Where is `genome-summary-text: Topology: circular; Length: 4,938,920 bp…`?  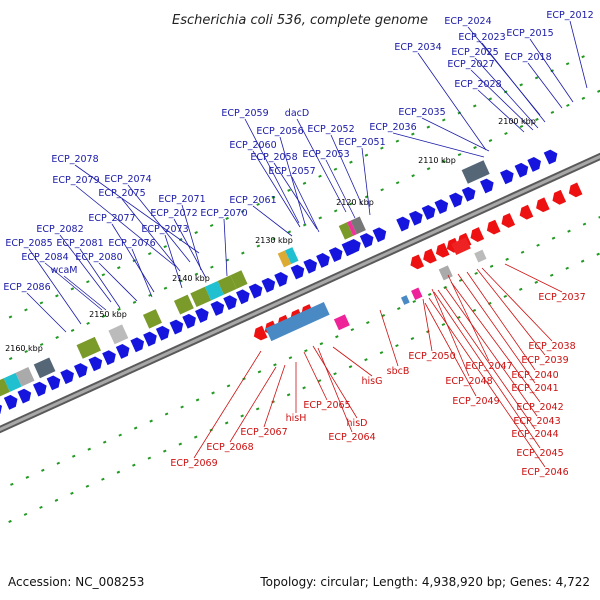 genome-summary-text: Topology: circular; Length: 4,938,920 bp… is located at coordinates (424, 582).